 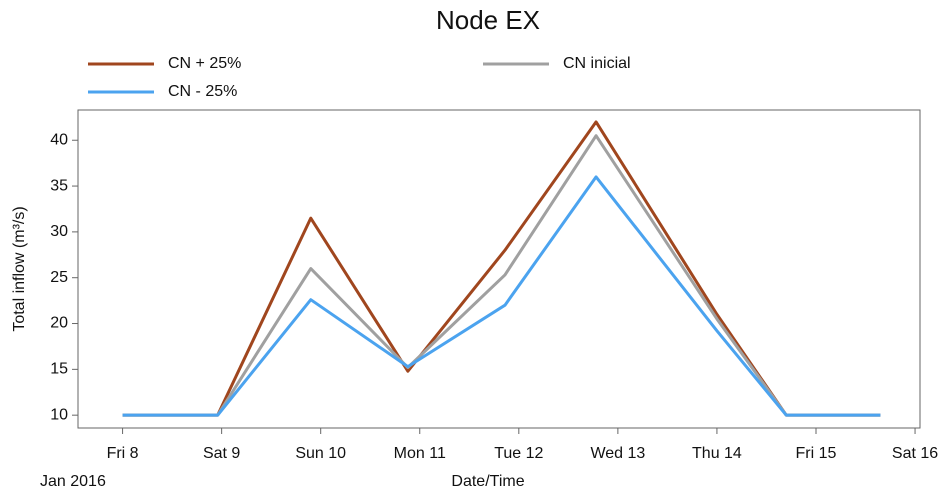 I want to click on x-tick-label: Fri 15, so click(x=816, y=453).